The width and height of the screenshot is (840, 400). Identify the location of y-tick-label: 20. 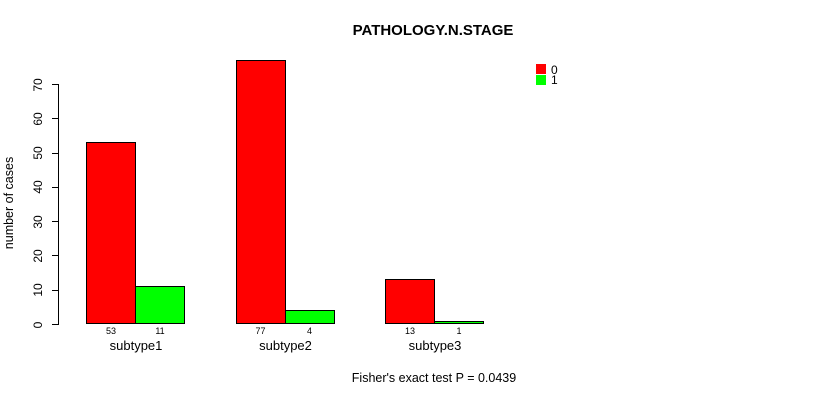
(38, 256).